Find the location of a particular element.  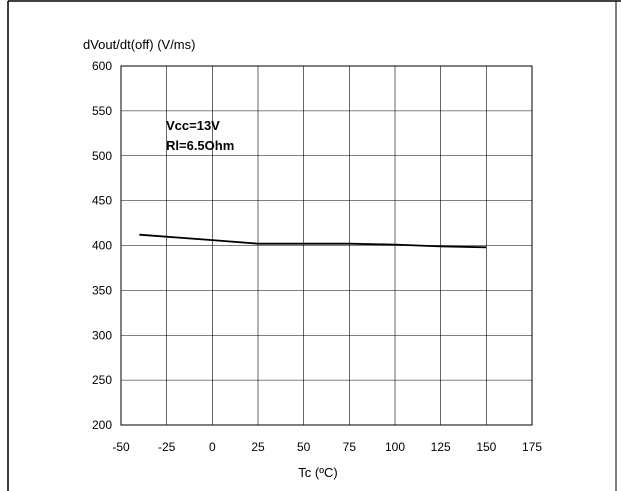

x-tick-label: -50 is located at coordinates (121, 447).